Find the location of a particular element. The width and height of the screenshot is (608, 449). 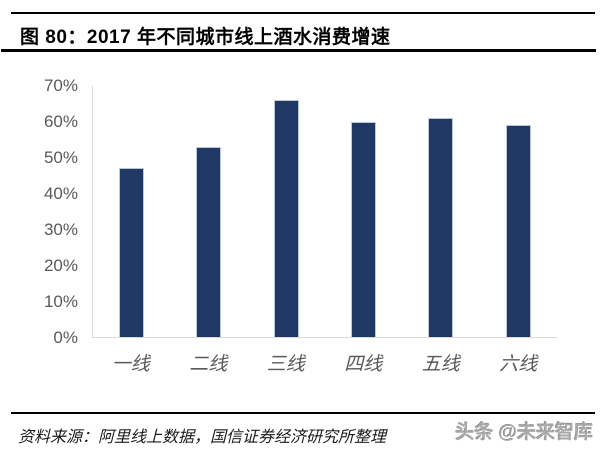

bar-column-四线 is located at coordinates (363, 211).